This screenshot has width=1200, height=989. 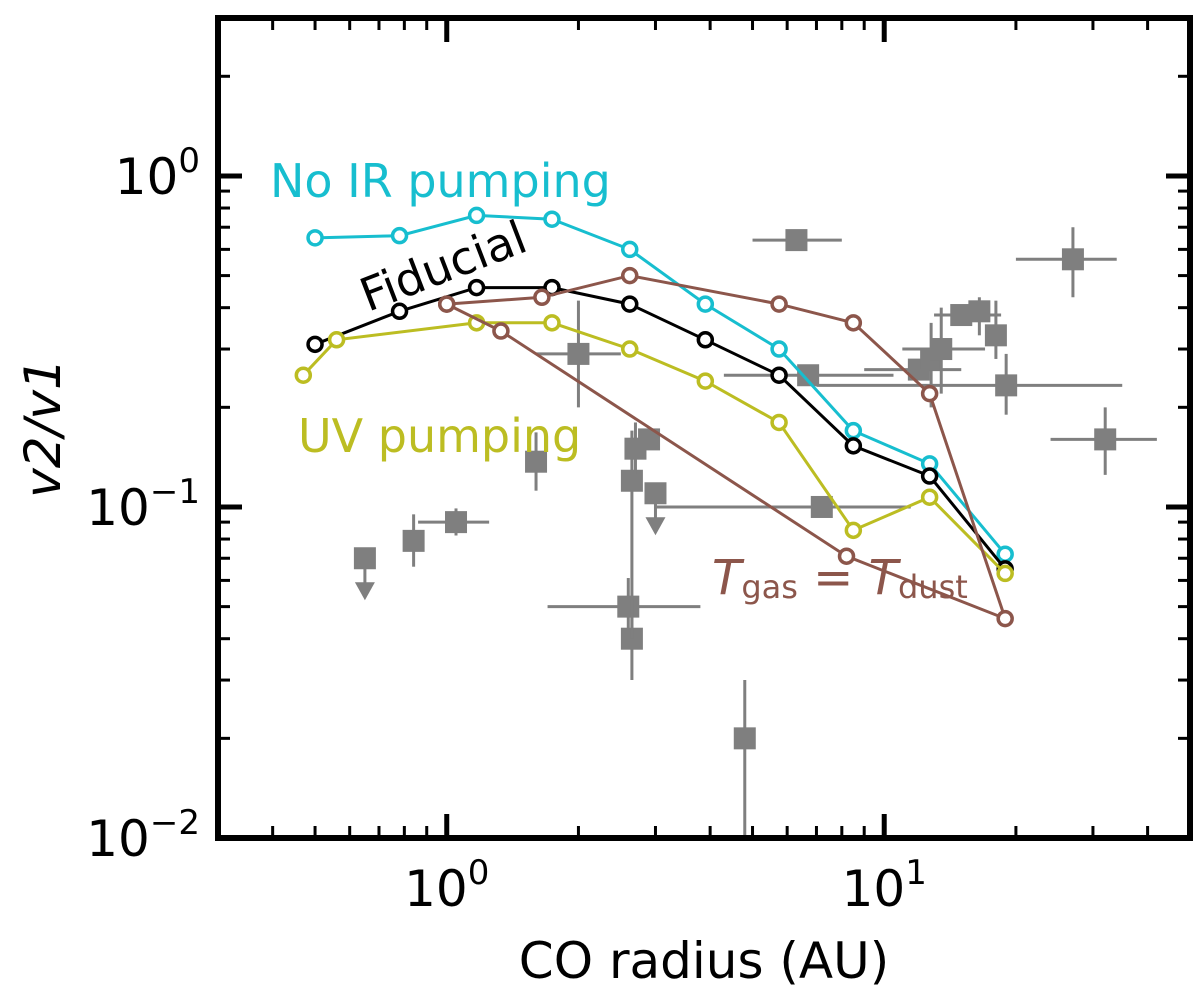 I want to click on y-axis-label: v2/v1, so click(x=43, y=428).